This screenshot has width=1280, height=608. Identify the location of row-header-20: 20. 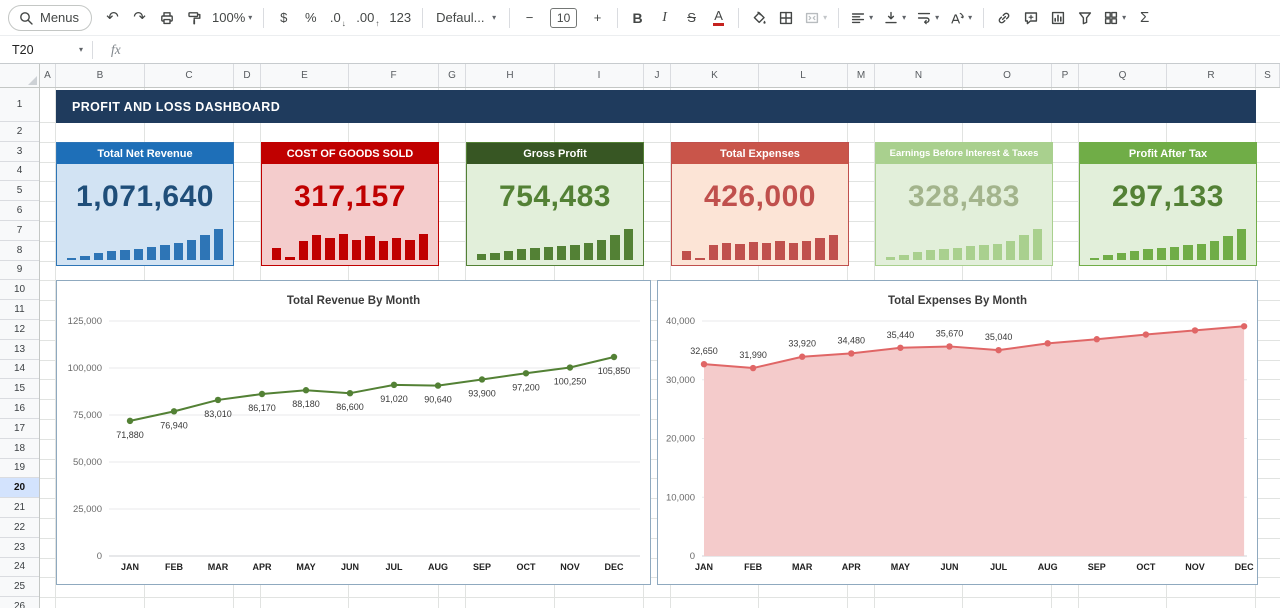
(19, 488).